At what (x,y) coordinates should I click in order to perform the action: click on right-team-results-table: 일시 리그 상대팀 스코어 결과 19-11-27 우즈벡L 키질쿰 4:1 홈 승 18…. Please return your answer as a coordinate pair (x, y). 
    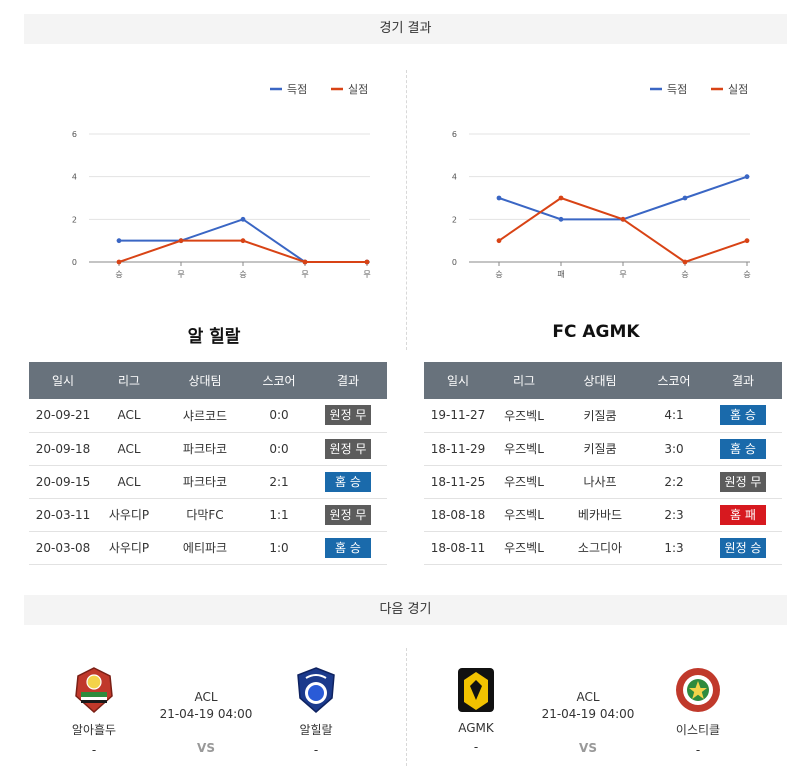
    Looking at the image, I should click on (603, 463).